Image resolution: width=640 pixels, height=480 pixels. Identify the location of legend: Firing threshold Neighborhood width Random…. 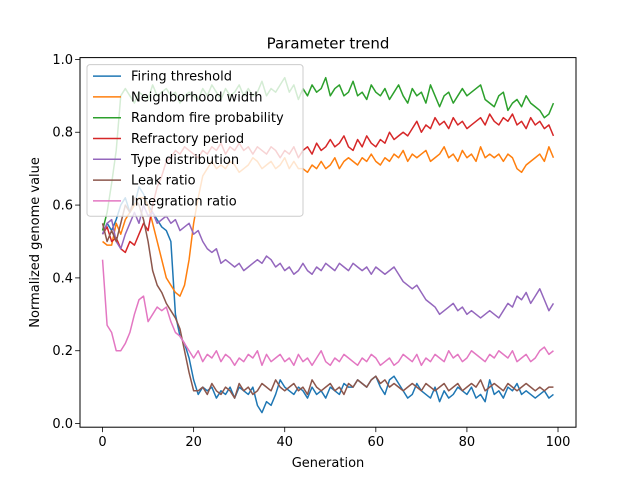
(195, 140).